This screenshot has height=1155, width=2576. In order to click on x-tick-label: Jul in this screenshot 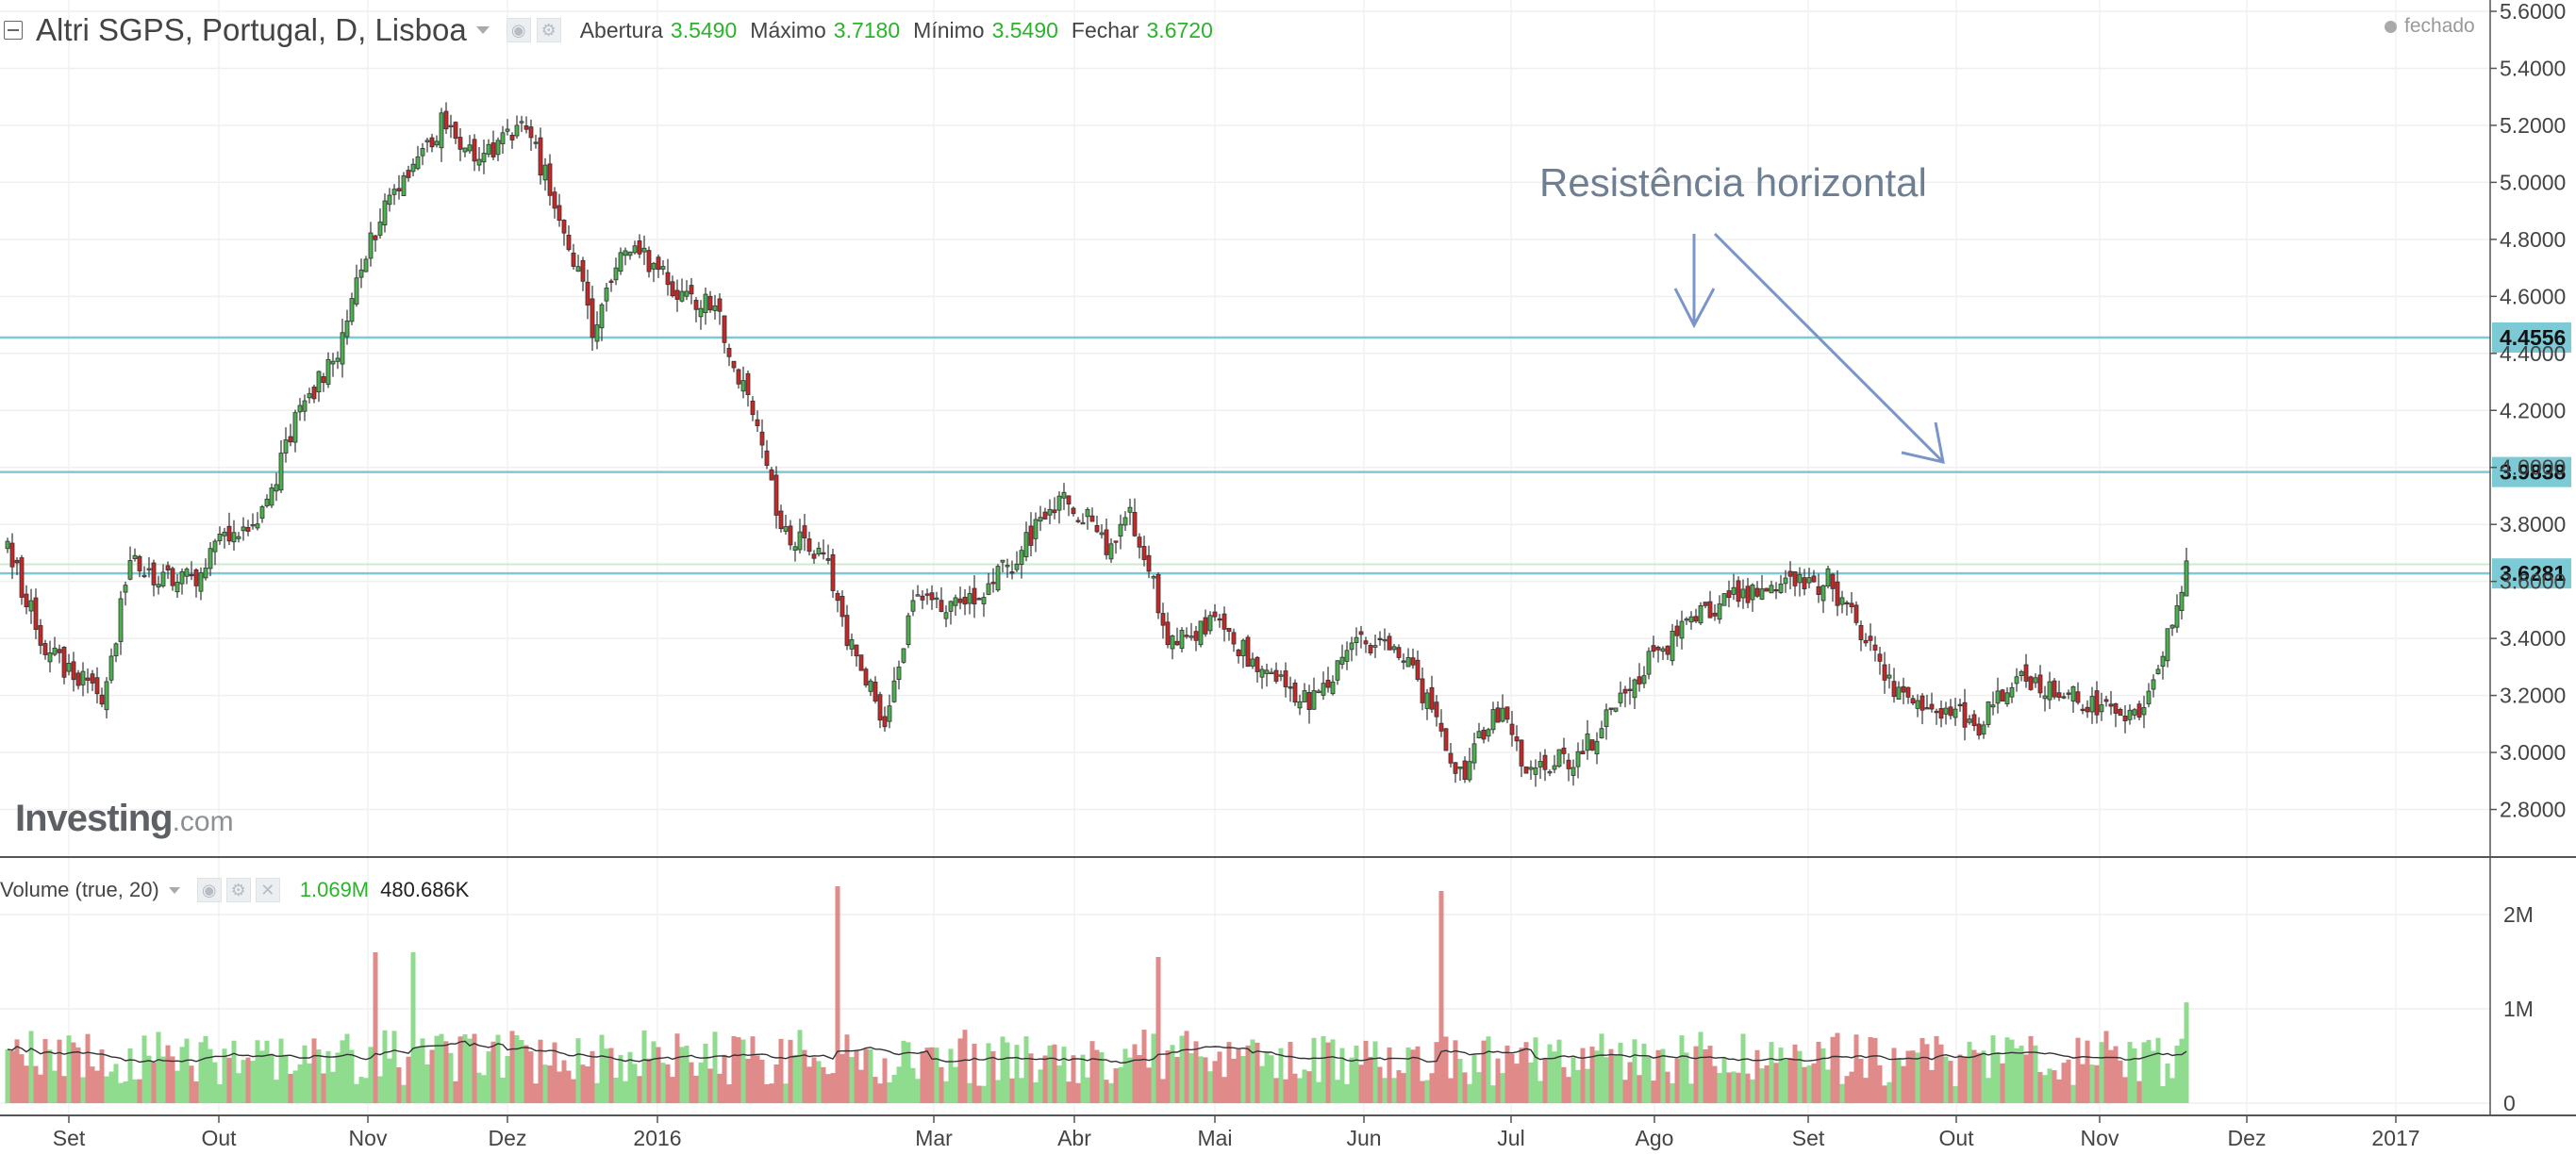, I will do `click(1510, 1138)`.